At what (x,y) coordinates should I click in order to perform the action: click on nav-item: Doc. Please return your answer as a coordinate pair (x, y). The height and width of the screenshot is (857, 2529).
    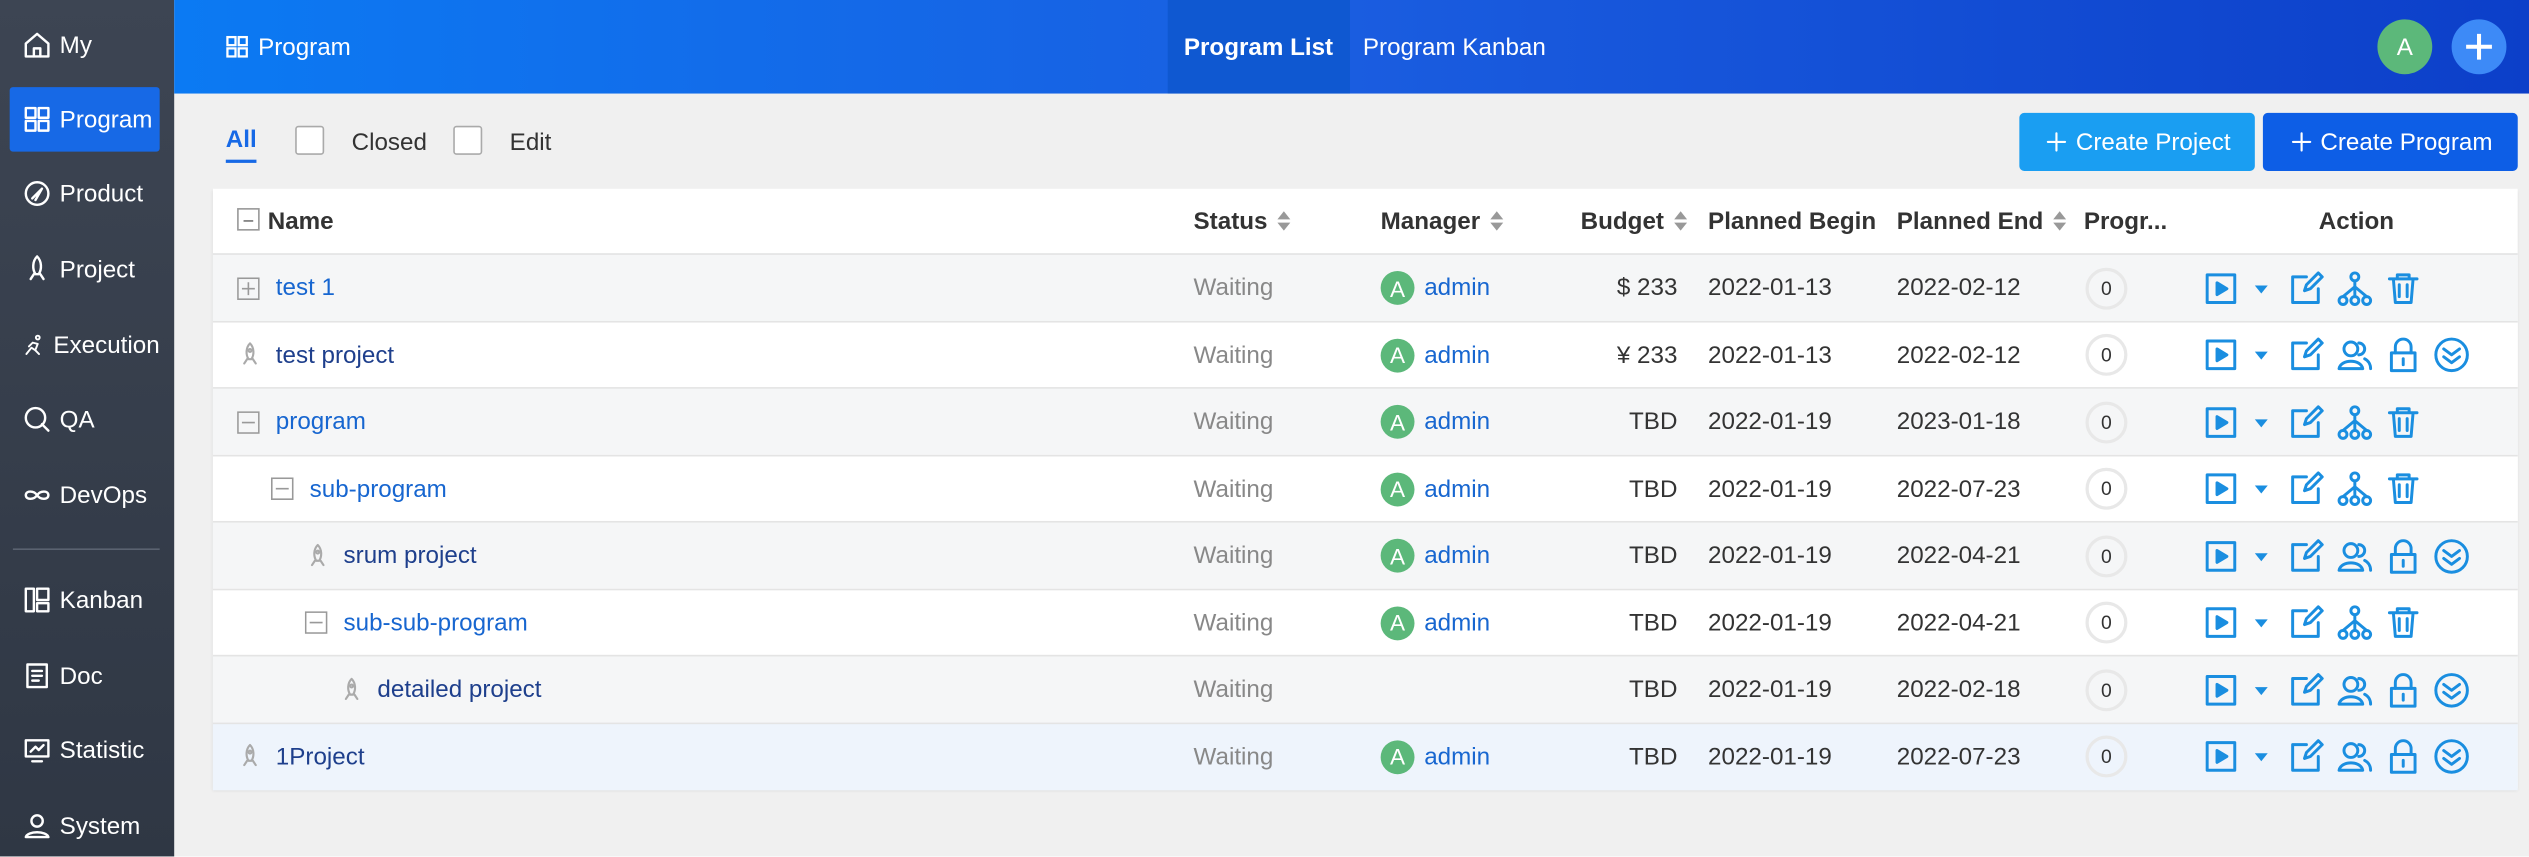
    Looking at the image, I should click on (85, 676).